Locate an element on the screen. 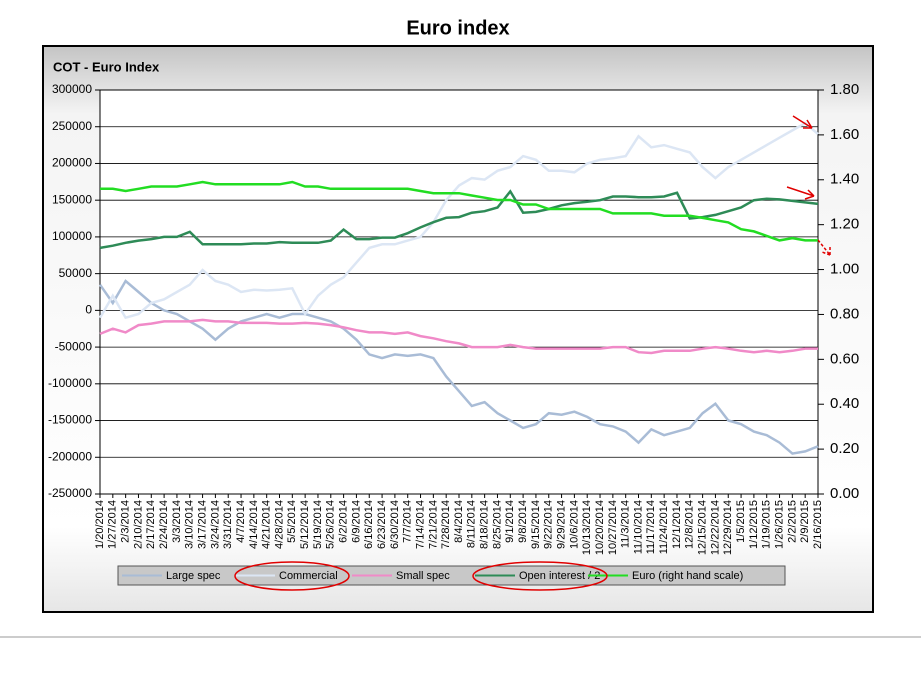 The width and height of the screenshot is (921, 673). x-tick-label: 9/29/2014 is located at coordinates (561, 524).